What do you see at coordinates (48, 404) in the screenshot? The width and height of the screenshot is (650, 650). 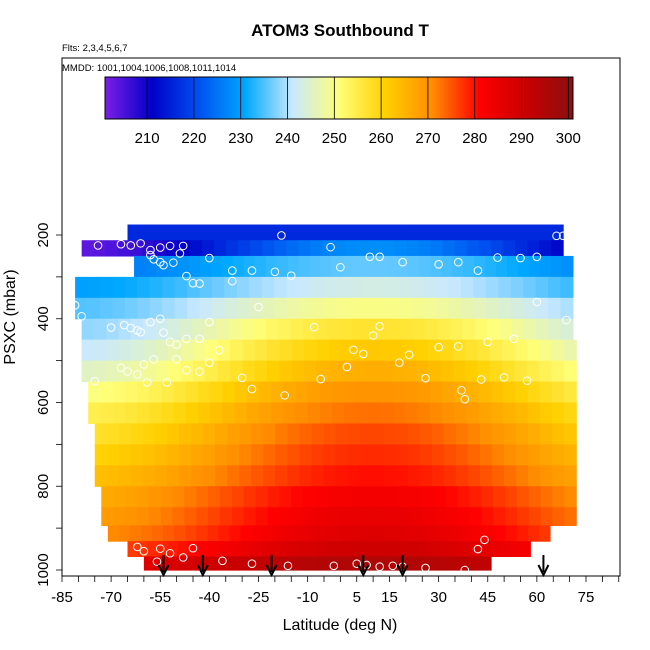 I see `y-axis: 200 400 600 800 1000` at bounding box center [48, 404].